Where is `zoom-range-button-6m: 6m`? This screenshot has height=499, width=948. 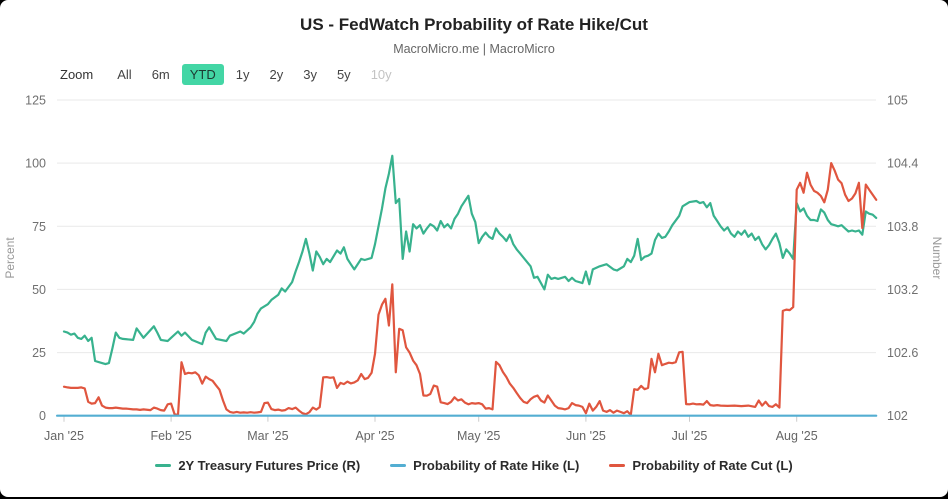 zoom-range-button-6m: 6m is located at coordinates (160, 74).